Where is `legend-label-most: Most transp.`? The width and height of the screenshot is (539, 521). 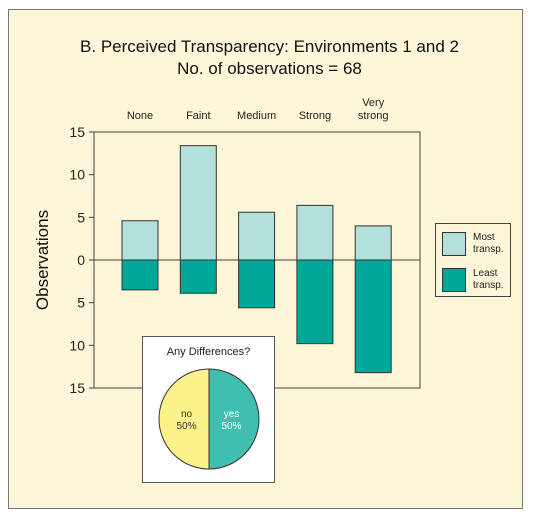
legend-label-most: Most transp. is located at coordinates (488, 244).